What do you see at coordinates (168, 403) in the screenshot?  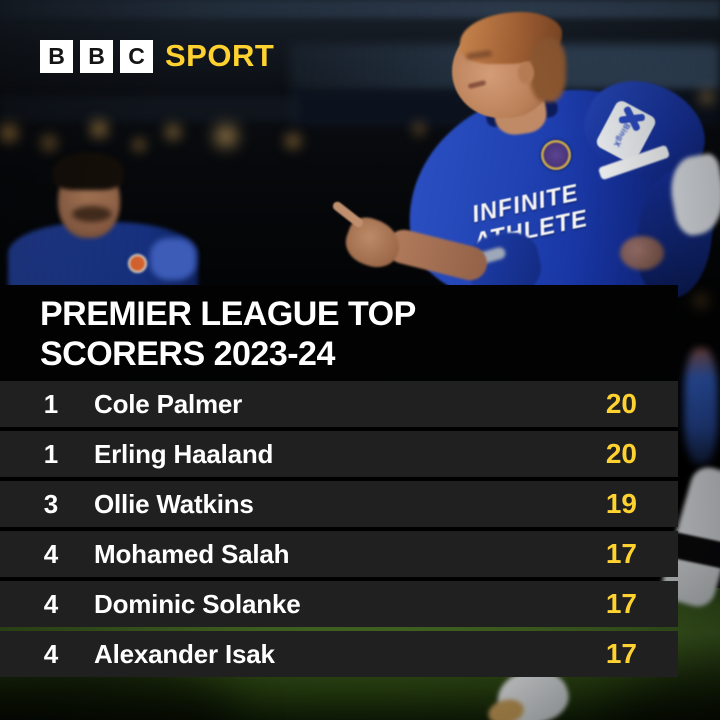 I see `player-name: Cole Palmer` at bounding box center [168, 403].